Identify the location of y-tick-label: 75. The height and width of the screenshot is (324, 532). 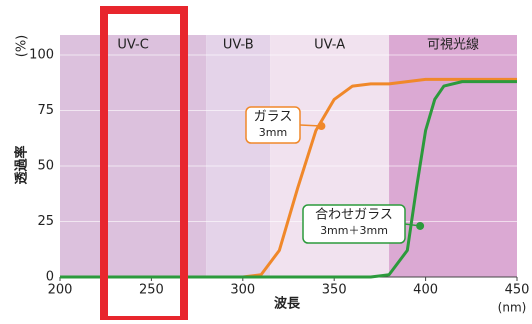
(45, 110).